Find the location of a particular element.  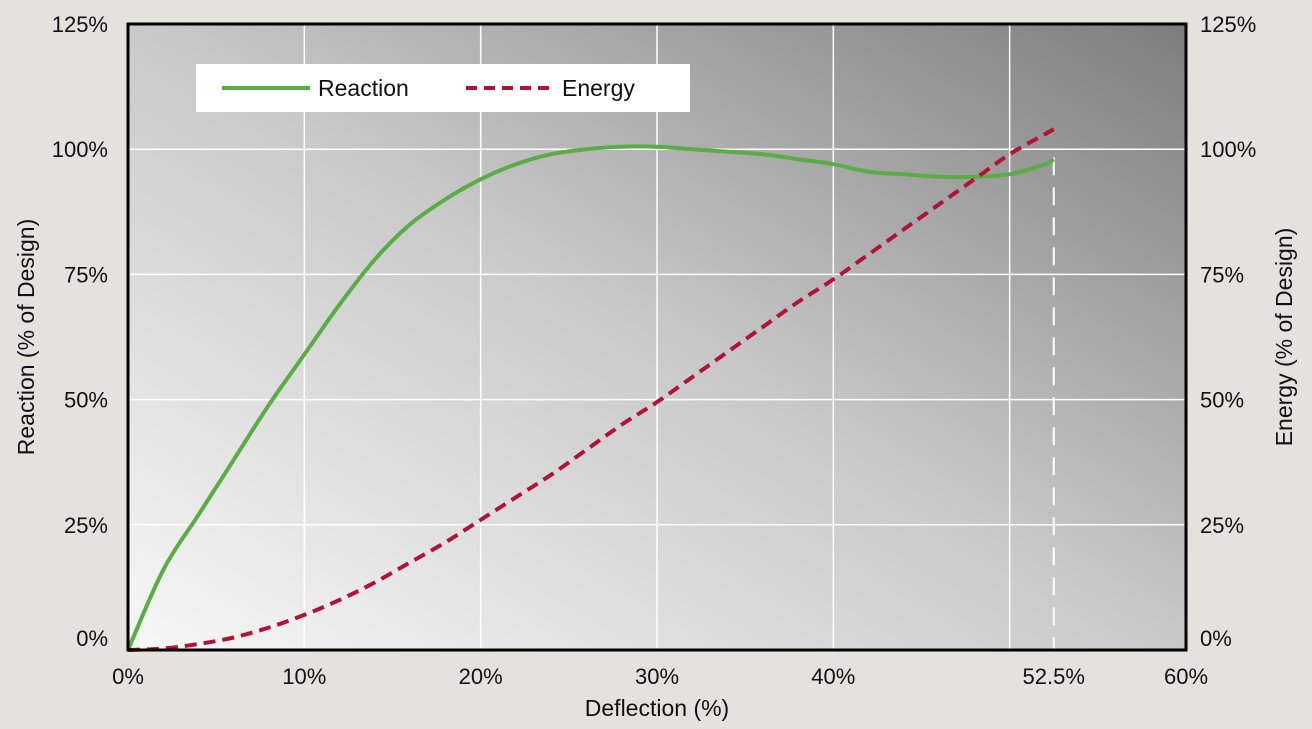

y-axis-ticks: 0% 25% 50% 75% 100% 125% is located at coordinates (80, 331).